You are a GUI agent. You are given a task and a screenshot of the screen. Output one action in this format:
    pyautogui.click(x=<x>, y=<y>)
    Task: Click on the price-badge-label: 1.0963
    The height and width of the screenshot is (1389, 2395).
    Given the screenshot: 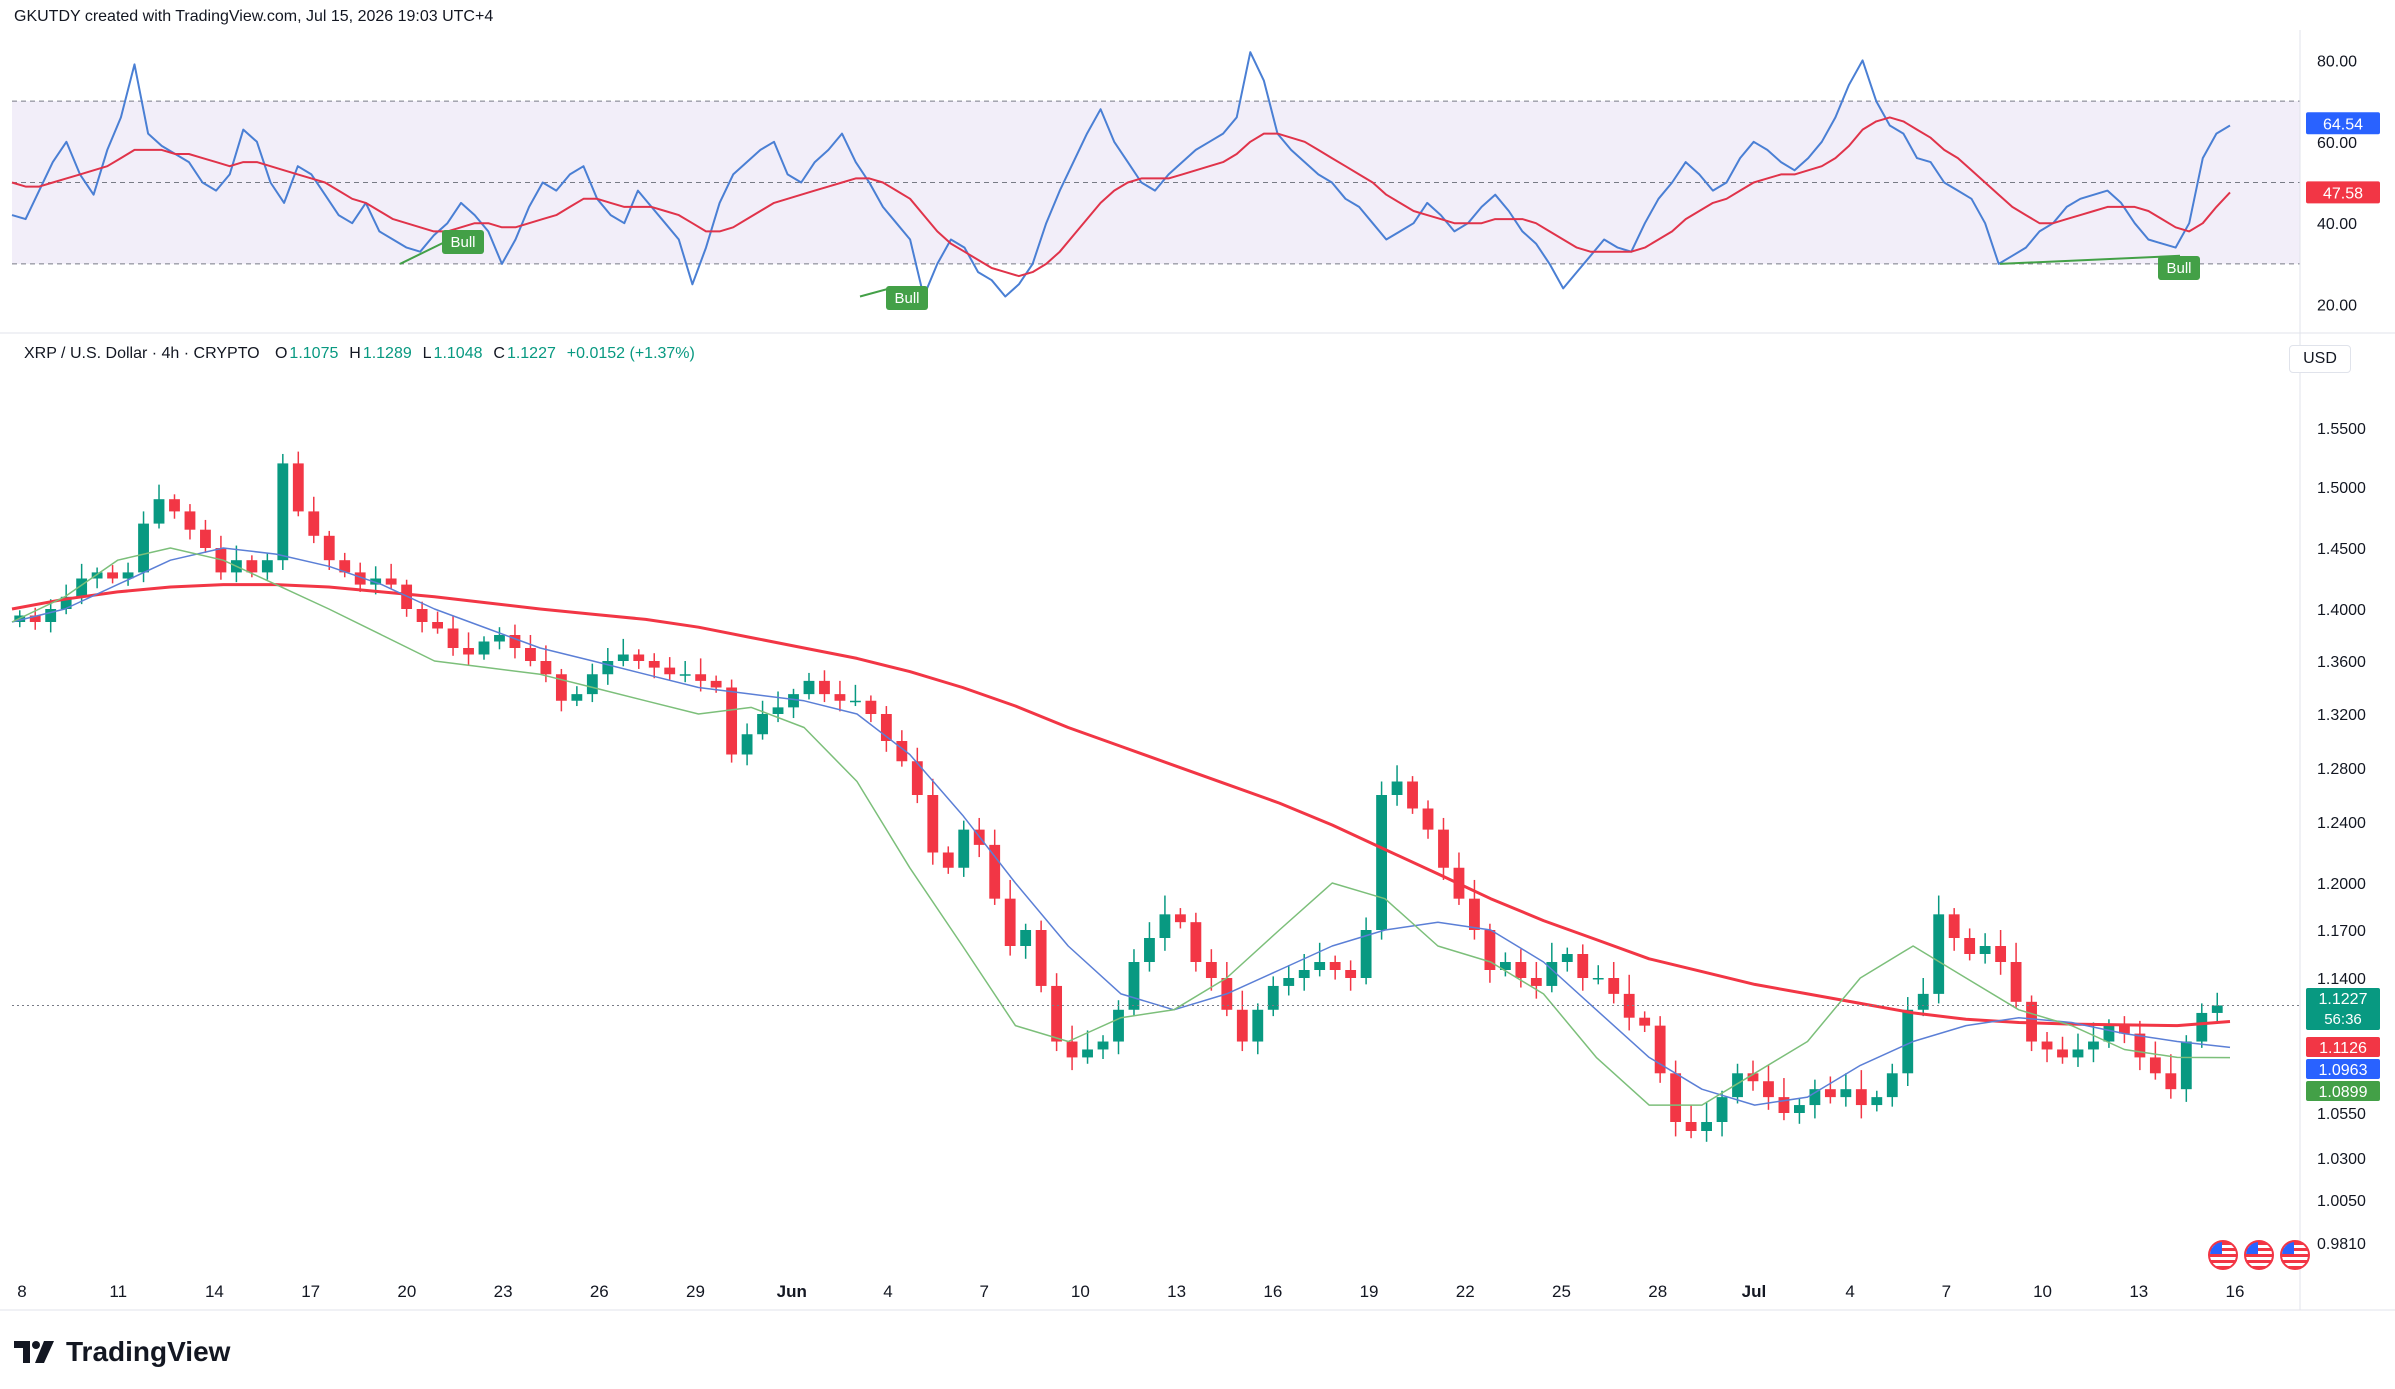 What is the action you would take?
    pyautogui.click(x=2343, y=1070)
    